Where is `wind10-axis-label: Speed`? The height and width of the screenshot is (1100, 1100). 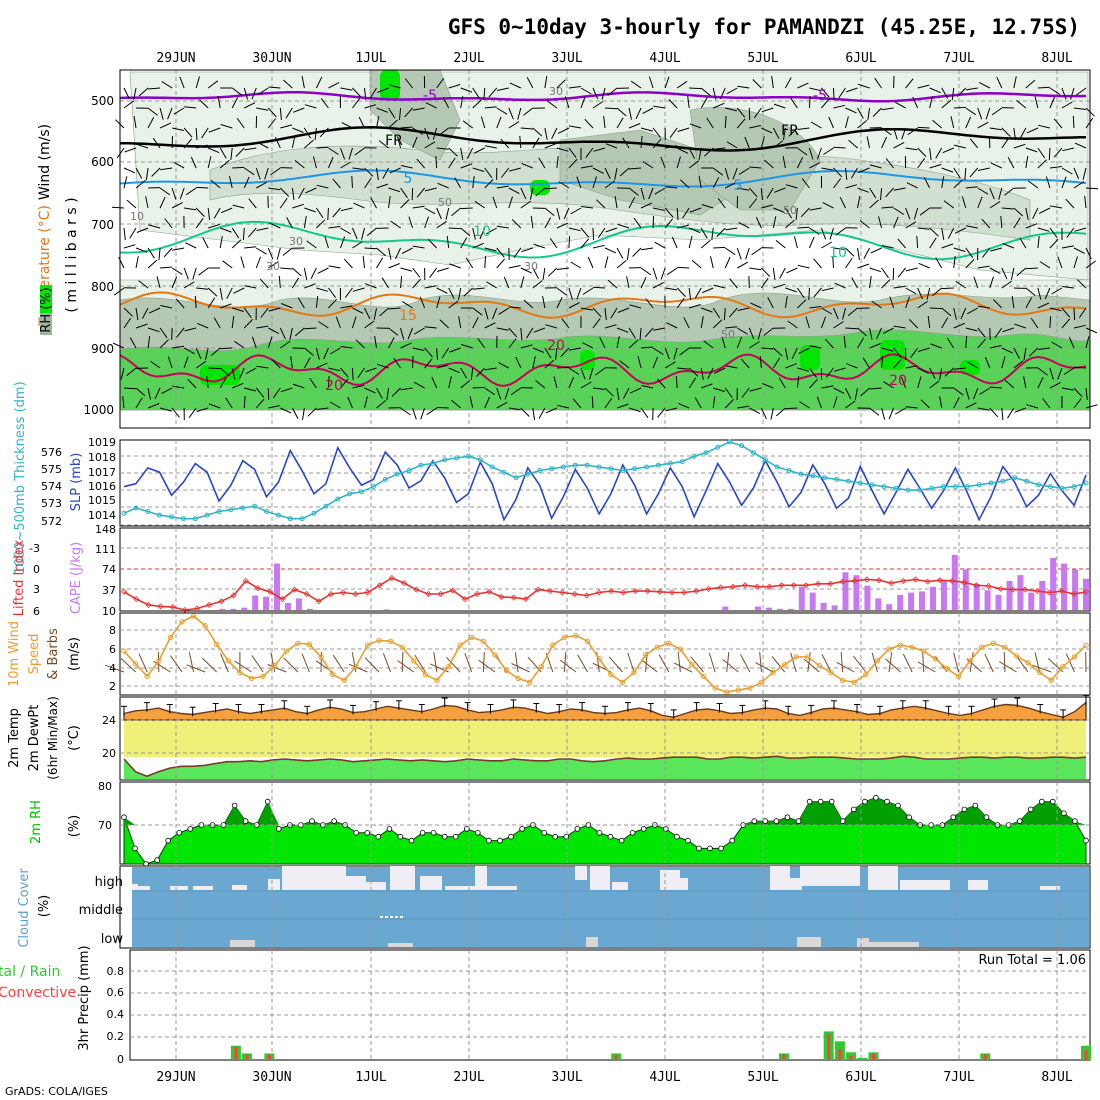
wind10-axis-label: Speed is located at coordinates (34, 654).